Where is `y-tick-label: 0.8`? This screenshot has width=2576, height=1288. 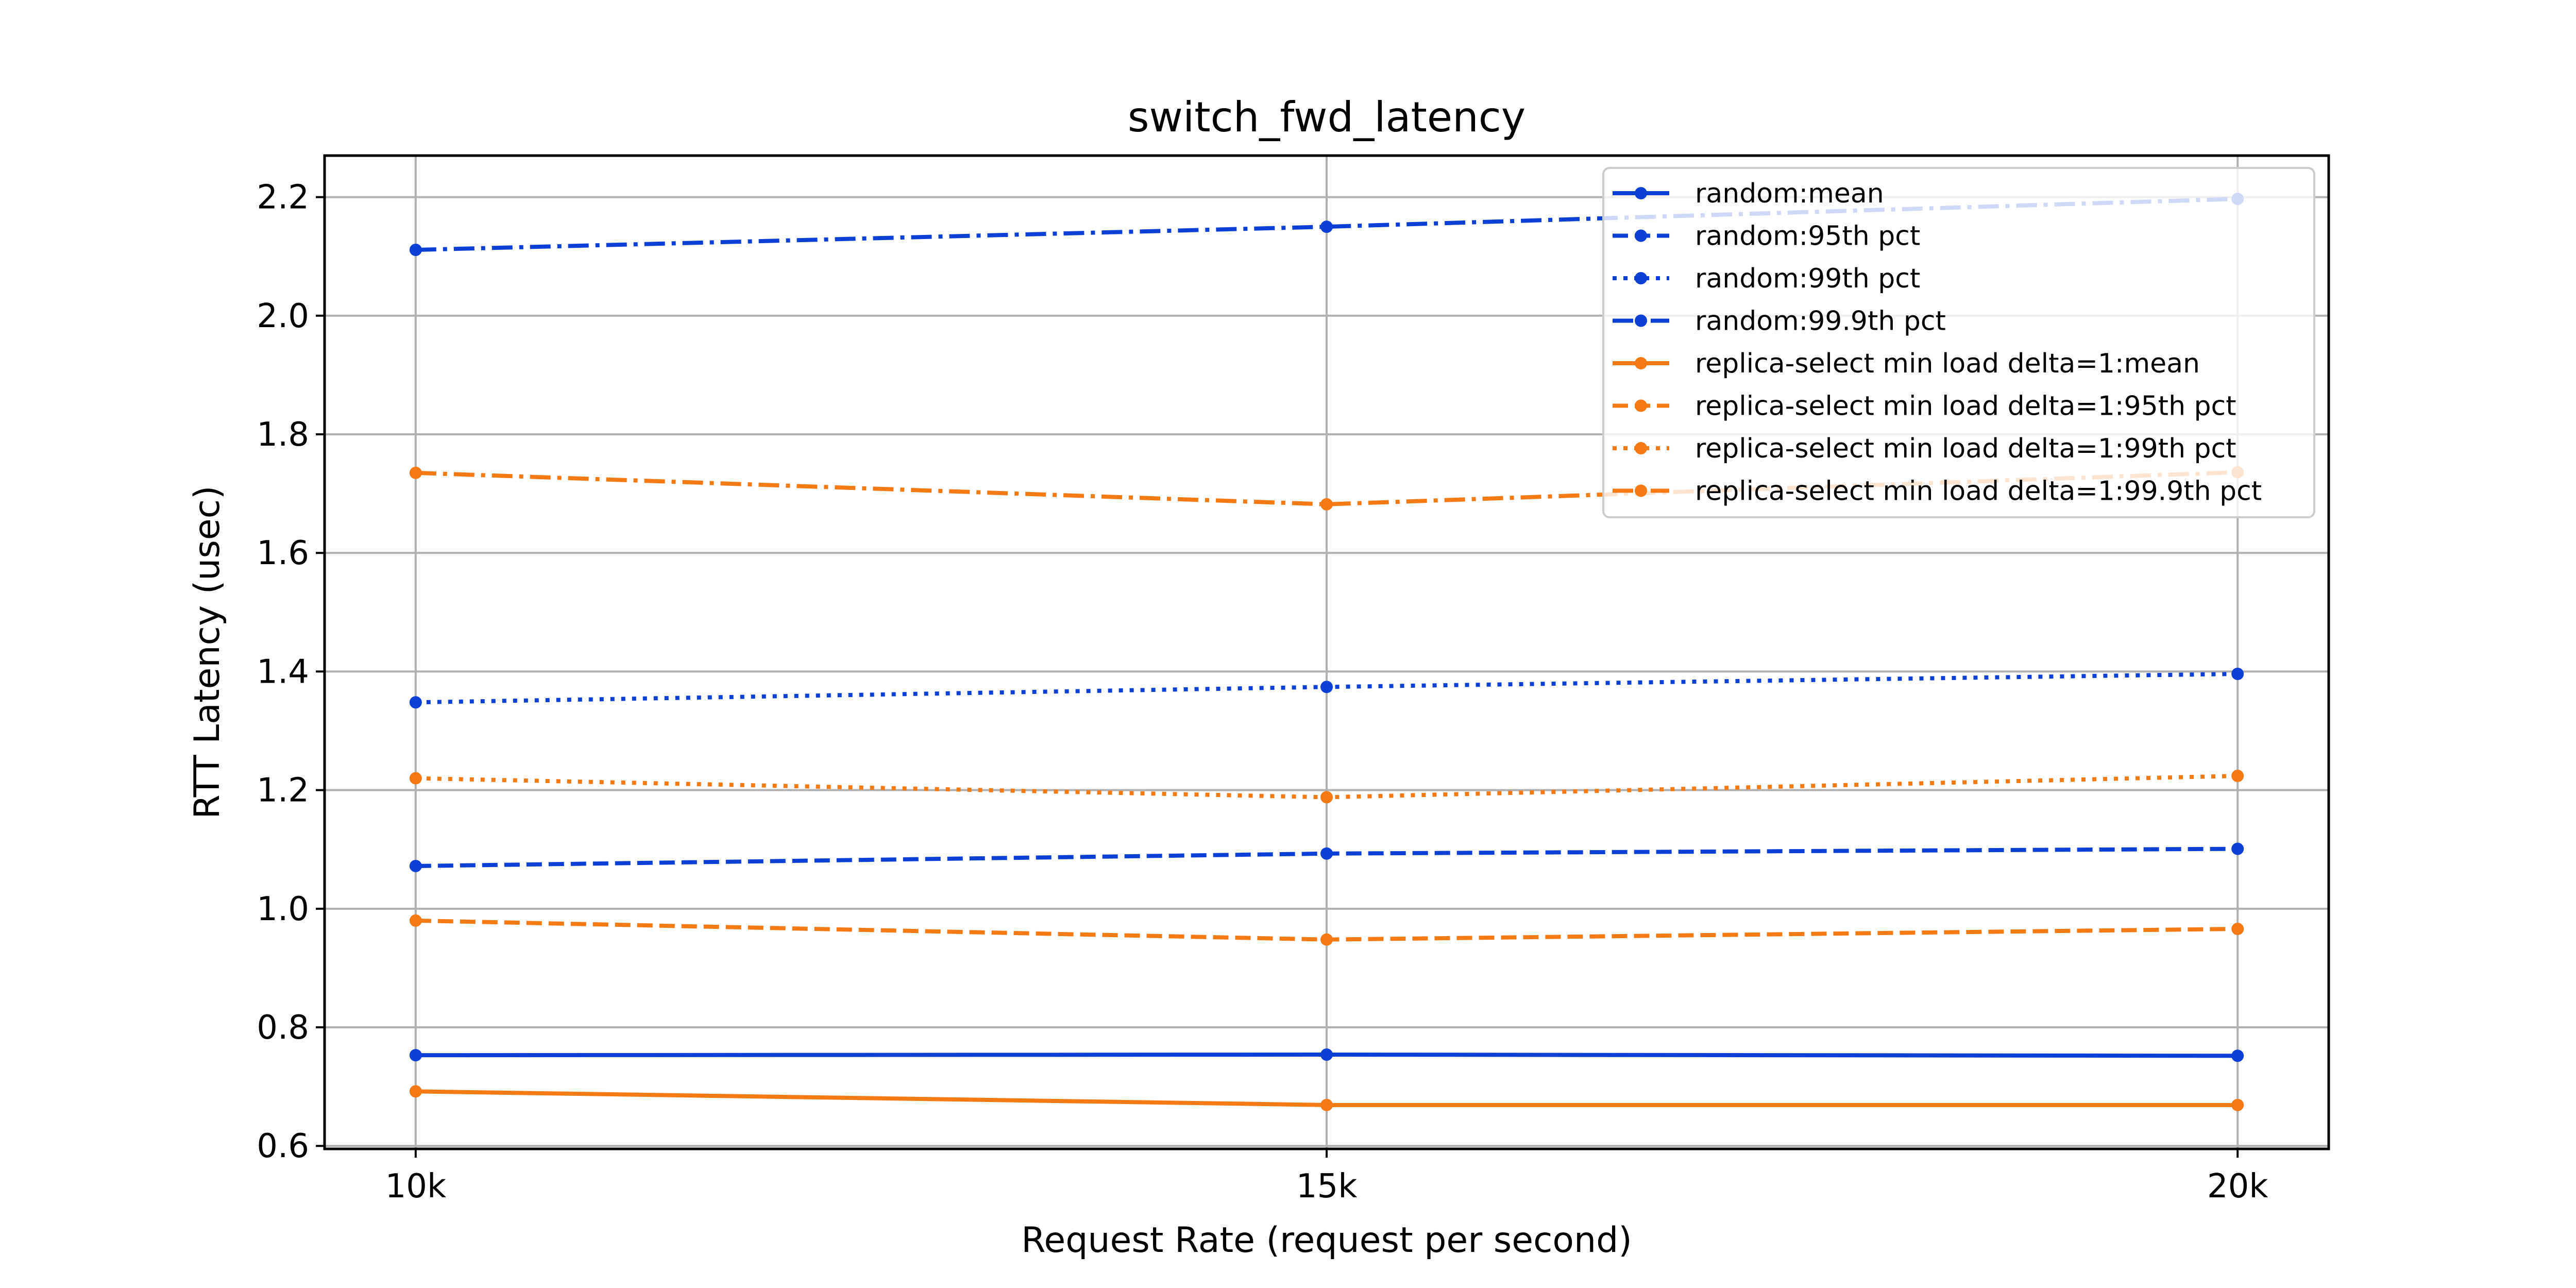
y-tick-label: 0.8 is located at coordinates (283, 1028).